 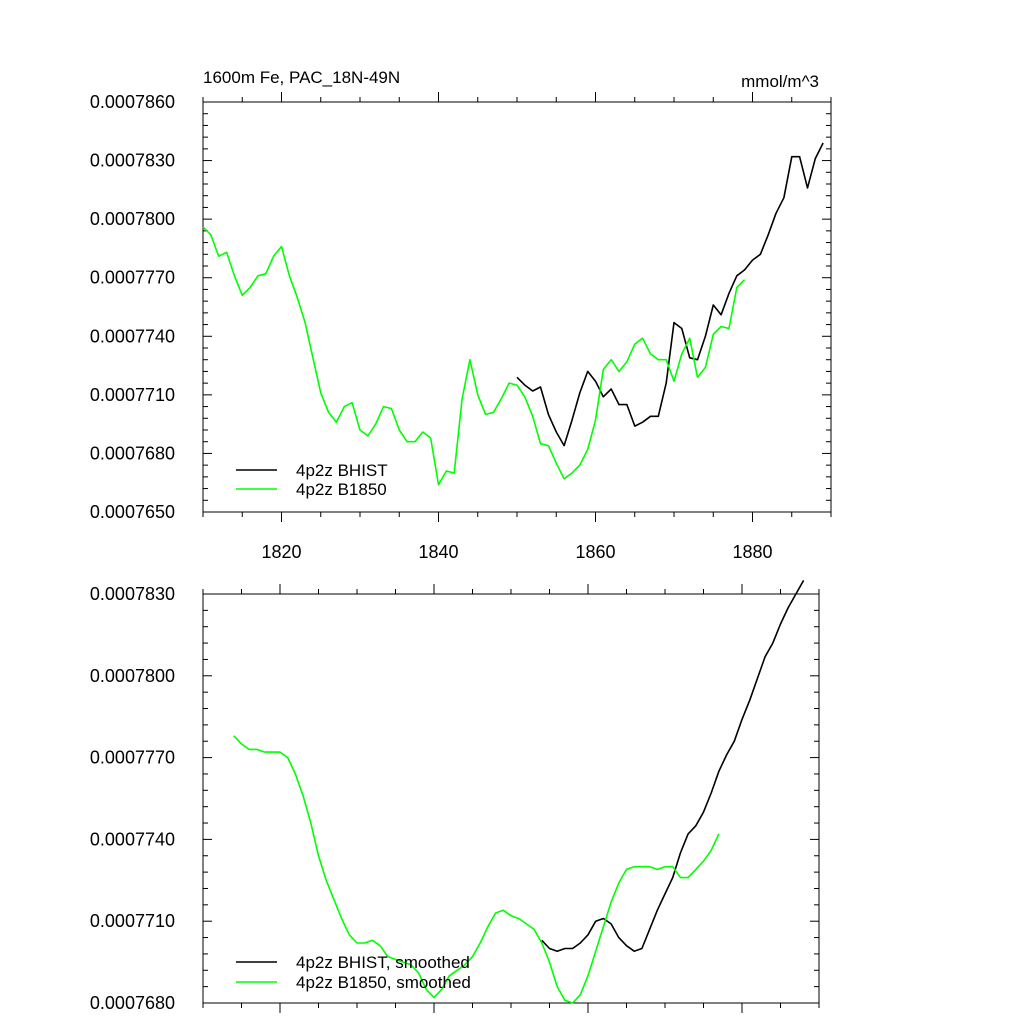 I want to click on legend-label: 4p2z BHIST, so click(x=342, y=470).